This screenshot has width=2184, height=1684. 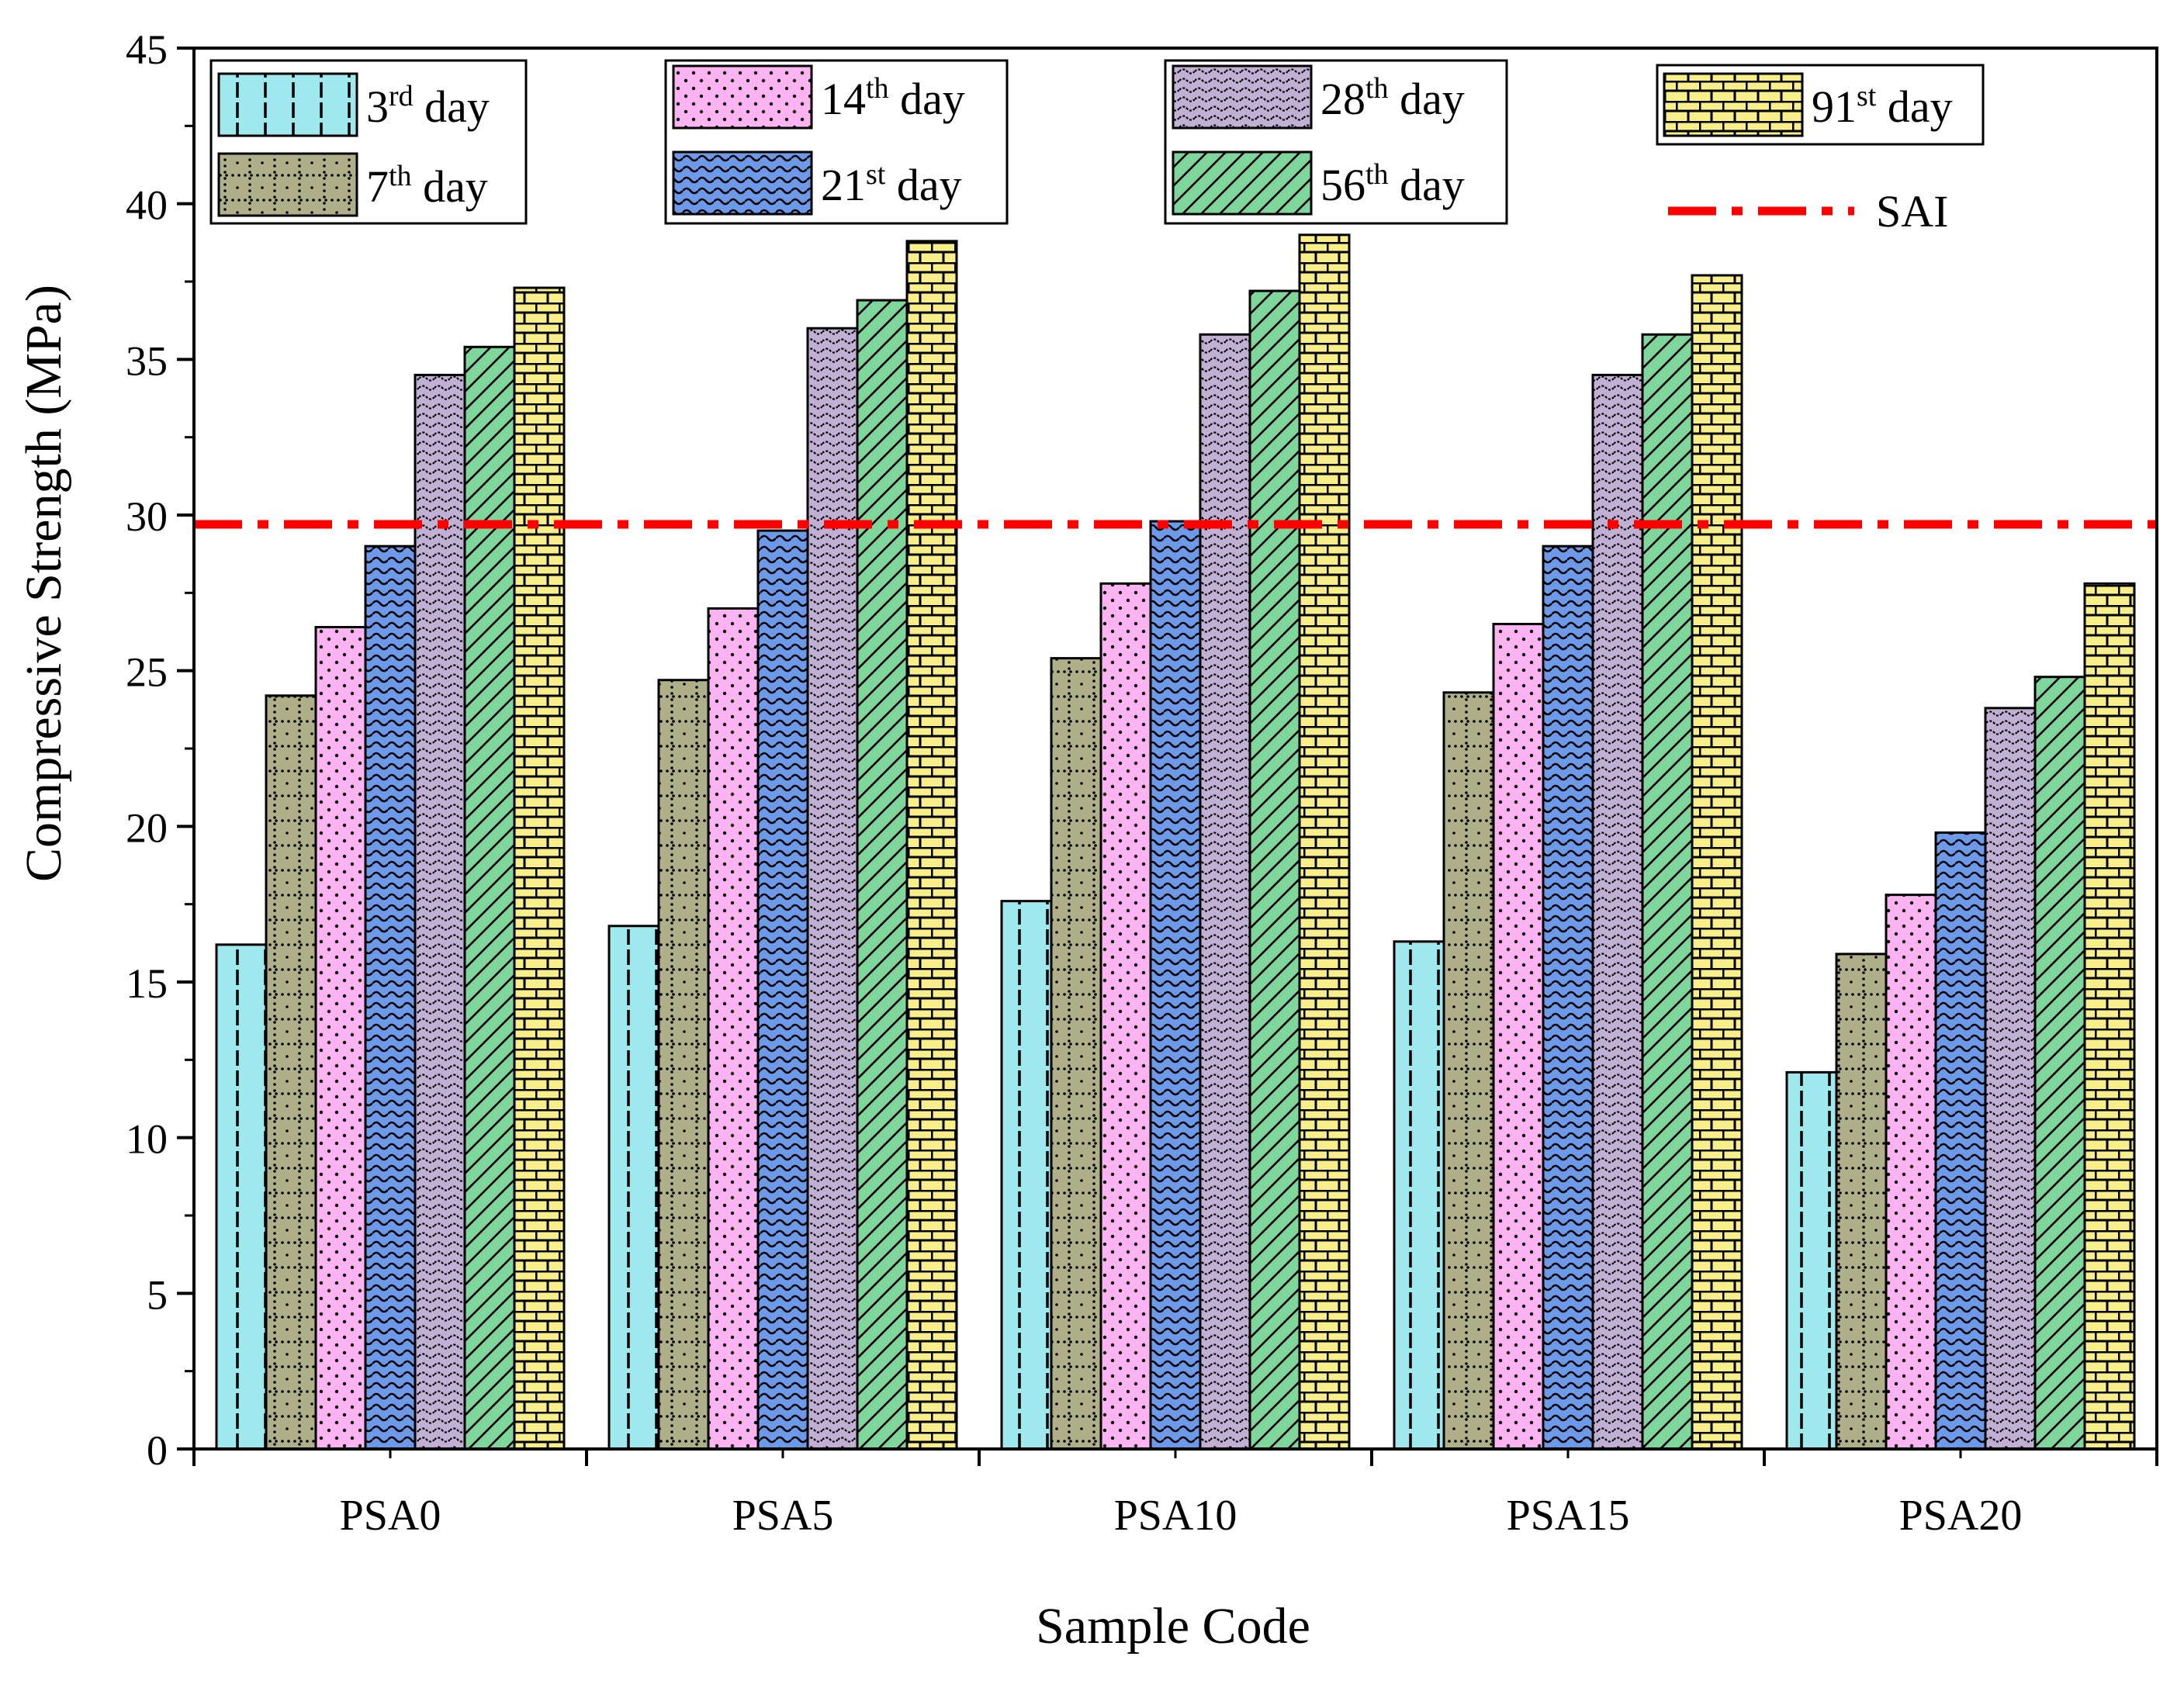 I want to click on legend-item-3rd-day: 3rd day, so click(x=354, y=104).